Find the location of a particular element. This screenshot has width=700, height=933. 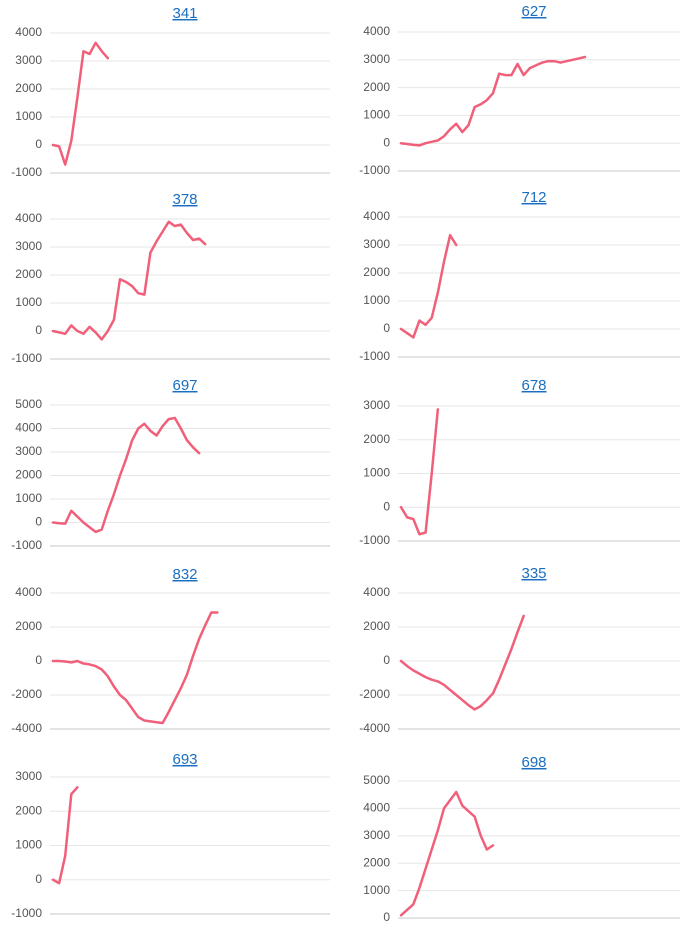

chart-title: 712 is located at coordinates (533, 197).